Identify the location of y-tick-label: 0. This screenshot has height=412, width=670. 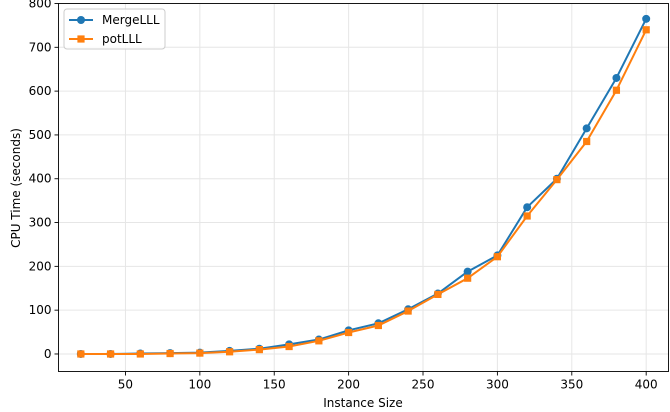
(48, 354).